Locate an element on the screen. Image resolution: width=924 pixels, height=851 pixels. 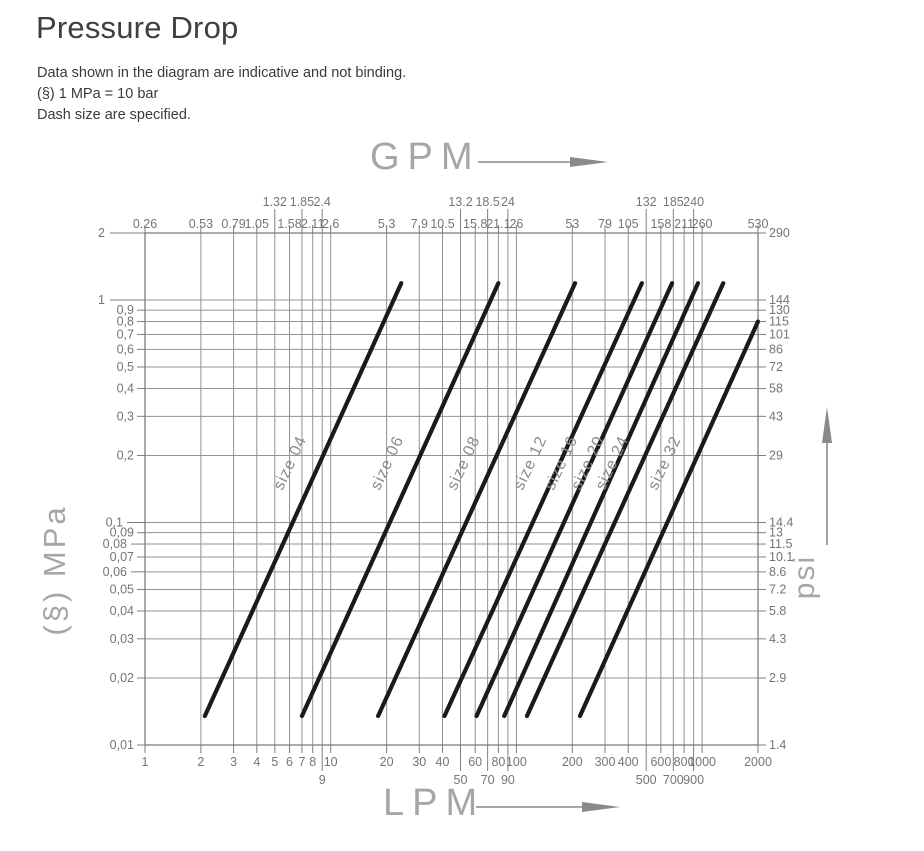
svg-text: 4 is located at coordinates (256, 762).